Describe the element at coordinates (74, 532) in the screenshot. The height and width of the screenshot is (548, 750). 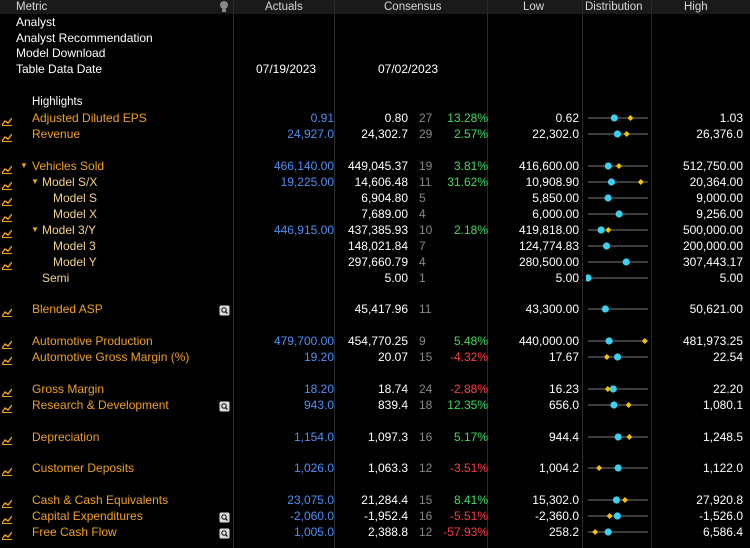
I see `metric-label: Free Cash Flow` at that location.